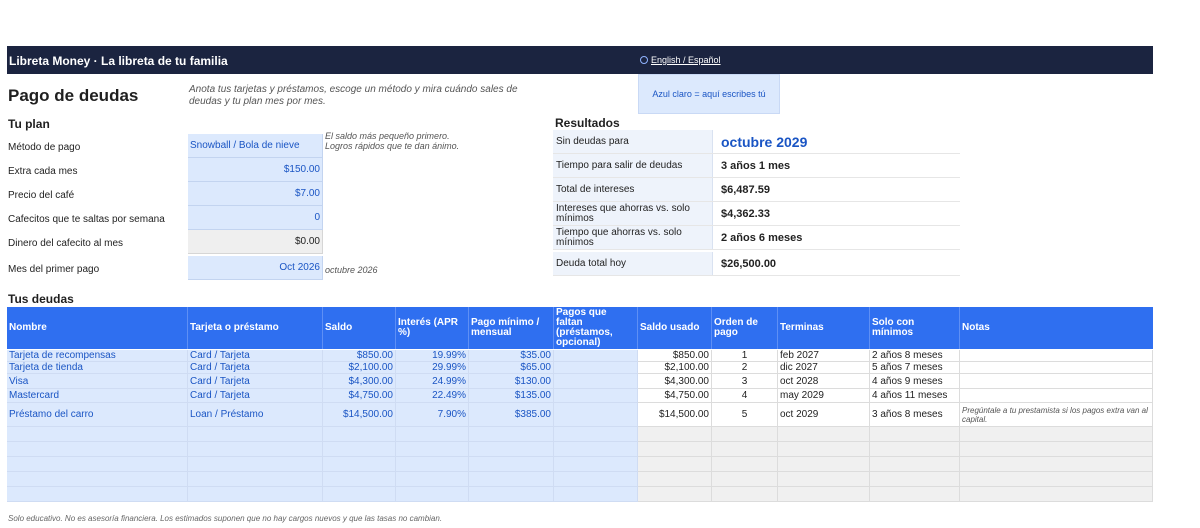 The height and width of the screenshot is (528, 1200). What do you see at coordinates (675, 381) in the screenshot?
I see `cell-balance-used: $4,300.00` at bounding box center [675, 381].